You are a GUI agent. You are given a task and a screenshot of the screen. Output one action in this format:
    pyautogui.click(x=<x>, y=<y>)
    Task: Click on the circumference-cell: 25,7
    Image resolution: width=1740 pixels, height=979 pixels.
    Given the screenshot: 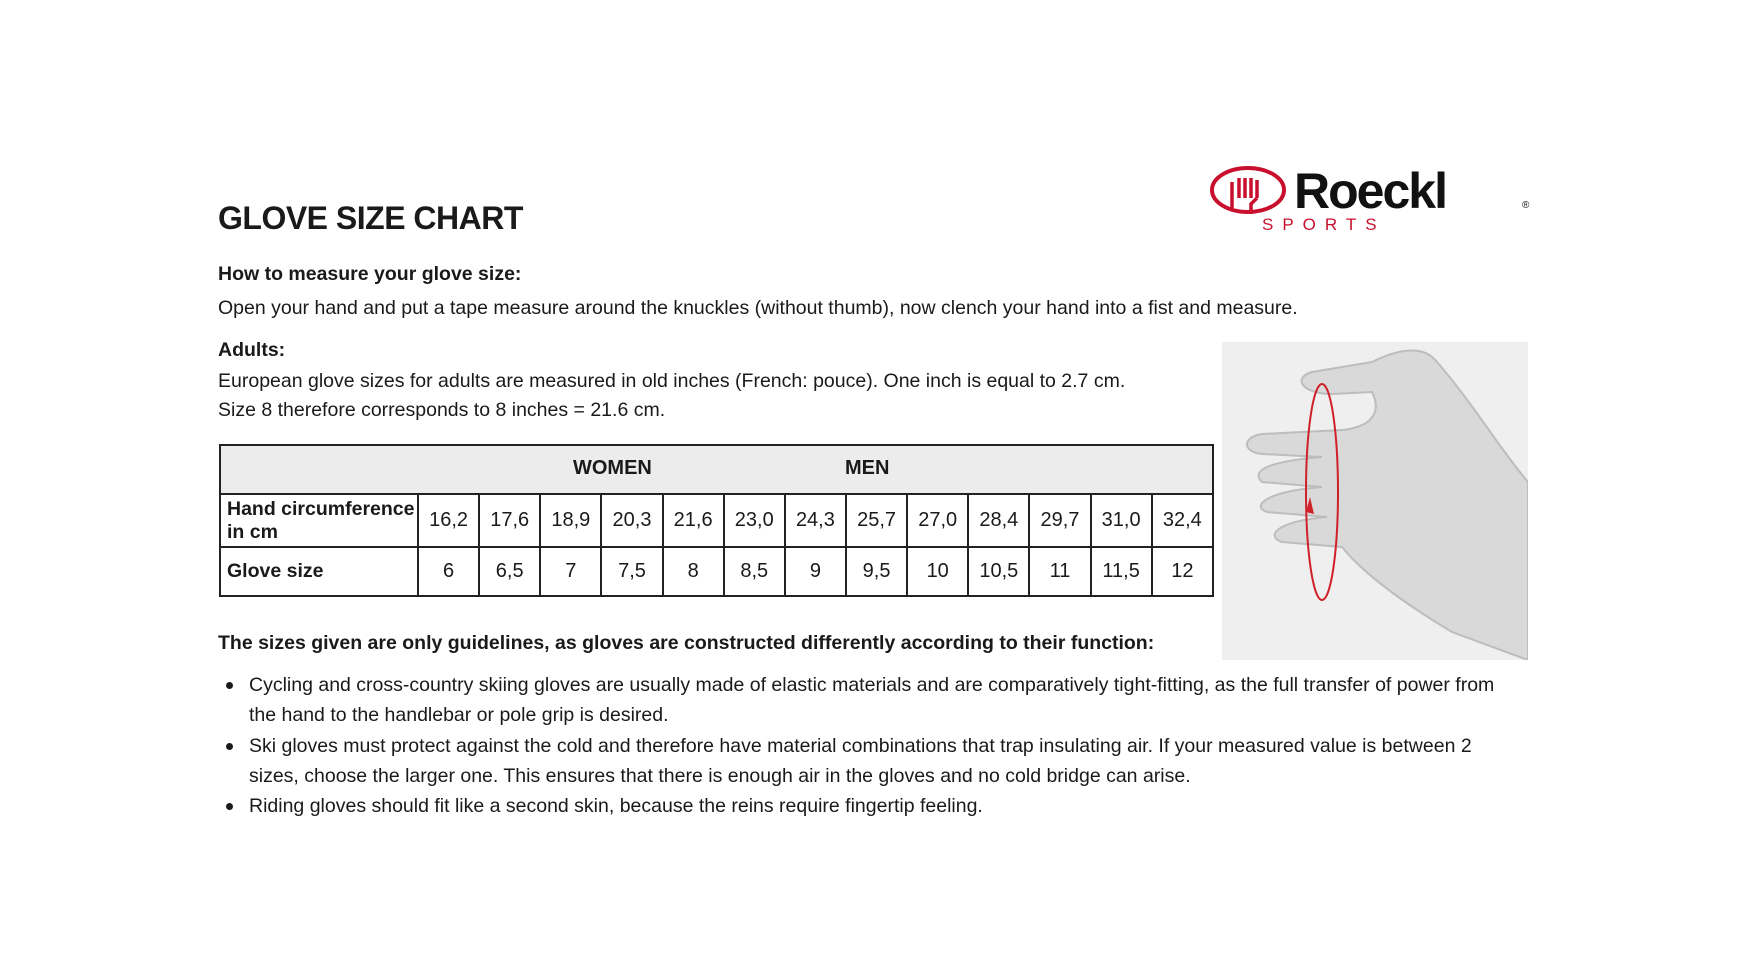 What is the action you would take?
    pyautogui.click(x=876, y=520)
    